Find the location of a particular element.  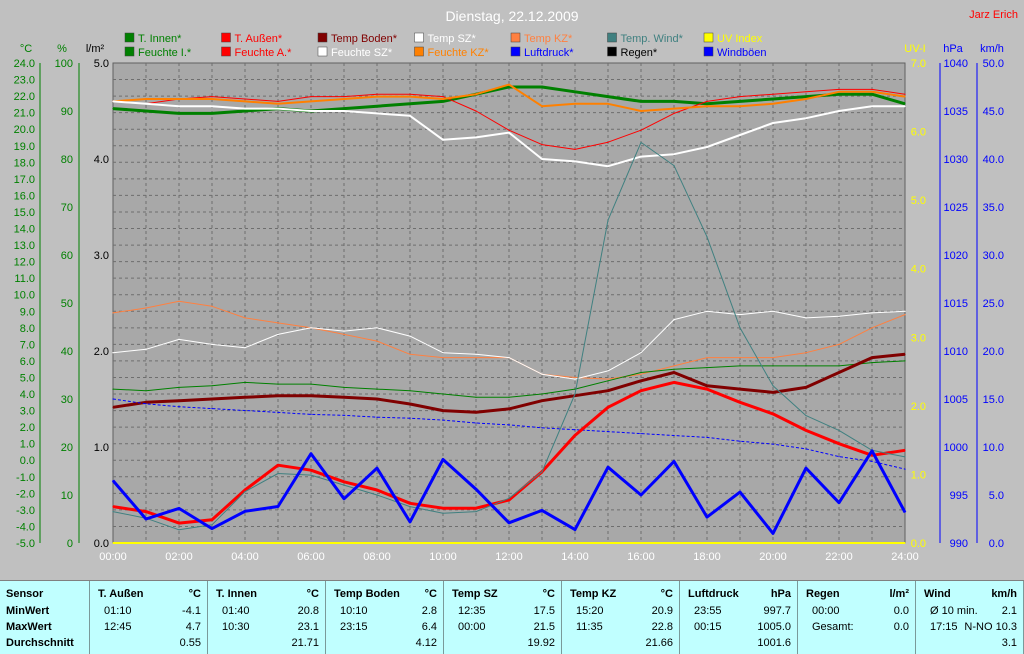

tick-label-temp-11: 13.0 is located at coordinates (24, 246).